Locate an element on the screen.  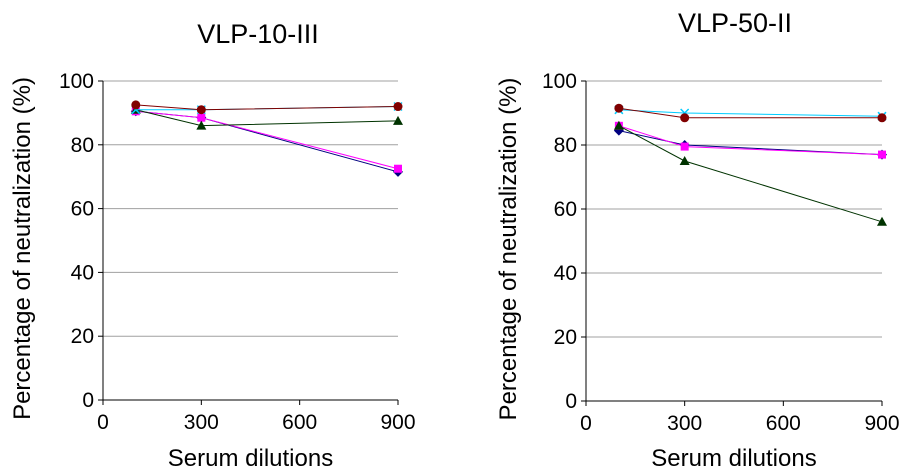
chart-title: VLP-50-II is located at coordinates (735, 23).